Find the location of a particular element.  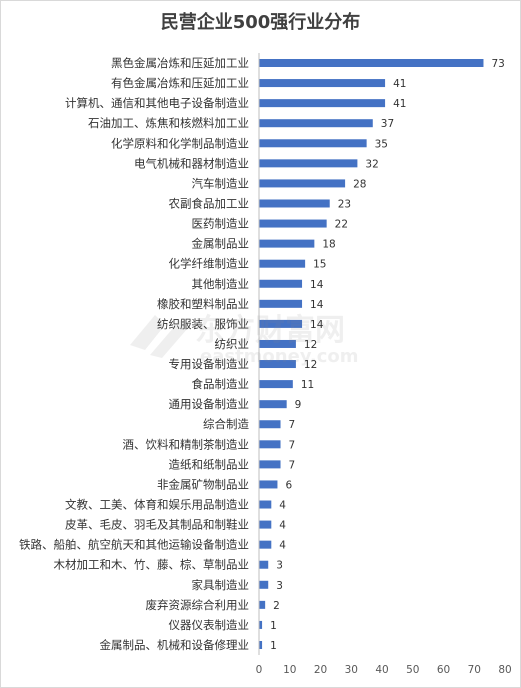

category-label: 铁路、船舶、航空航天和其他运输设备制造业 is located at coordinates (134, 545).